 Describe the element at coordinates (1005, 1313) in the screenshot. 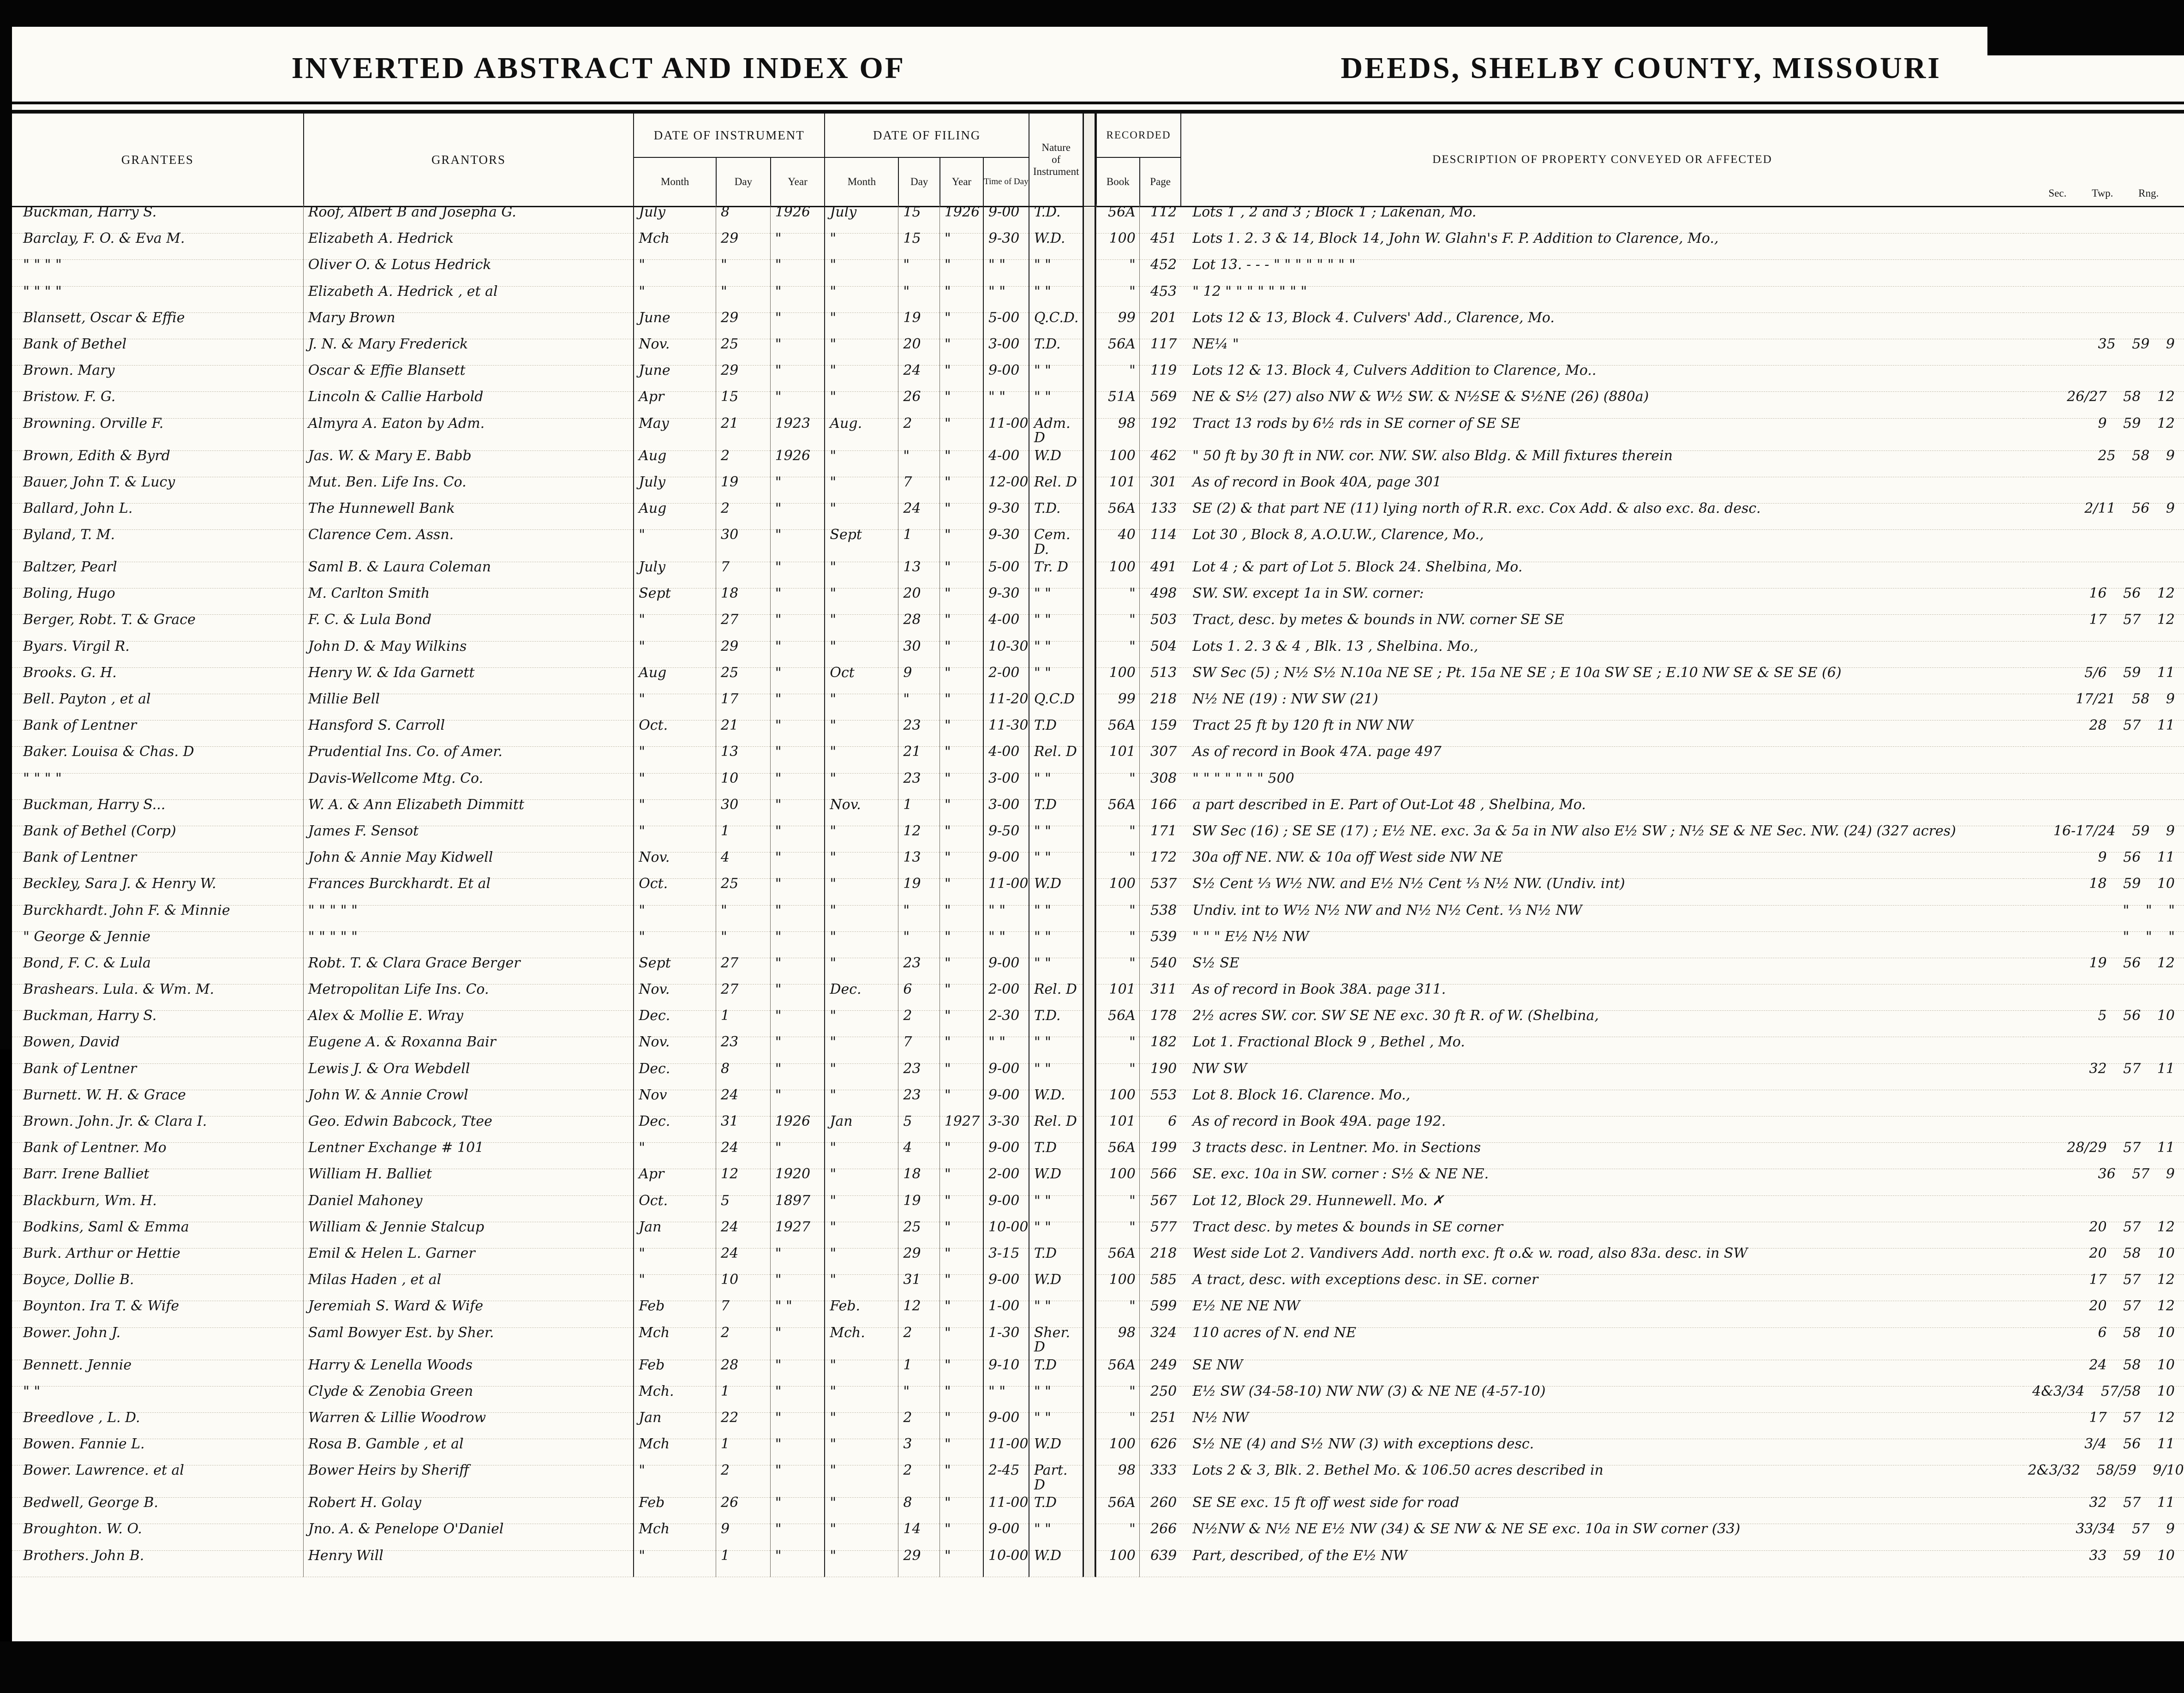

I see `cell-time-of-day: 1-00` at that location.